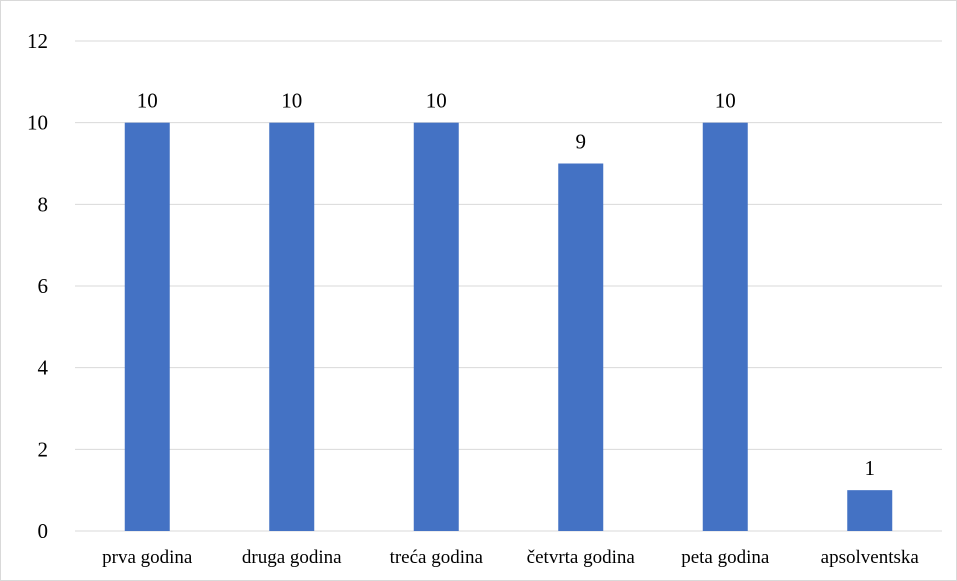 Image resolution: width=957 pixels, height=581 pixels. I want to click on y-axis-tick-labels: 0 2 4 6 8 10 12, so click(38, 286).